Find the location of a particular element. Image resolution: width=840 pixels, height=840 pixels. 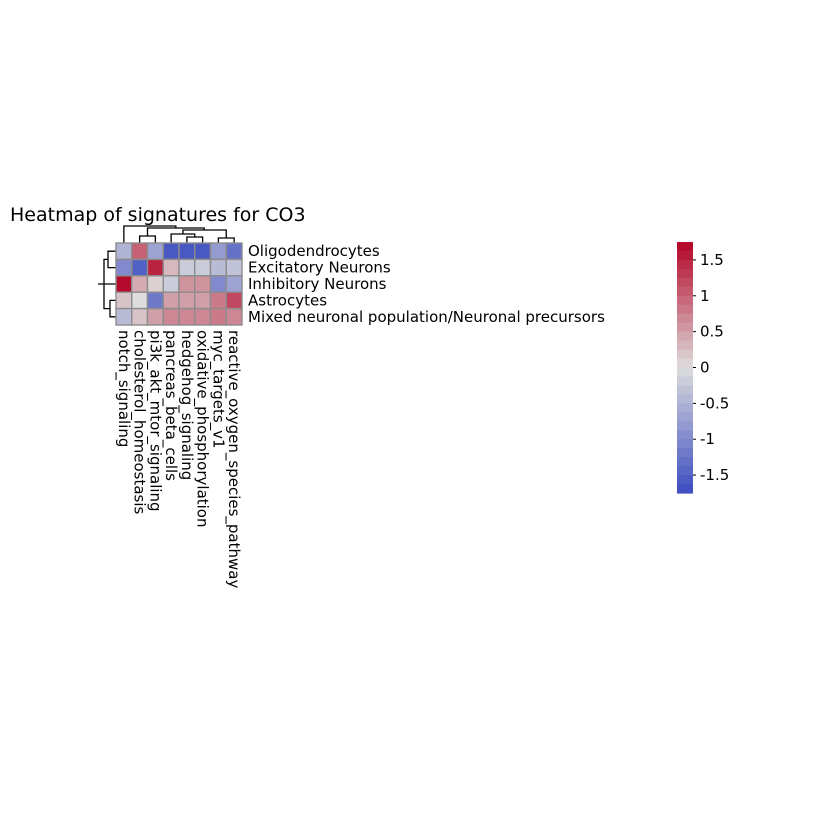

column-label: notch_signaling is located at coordinates (123, 388).